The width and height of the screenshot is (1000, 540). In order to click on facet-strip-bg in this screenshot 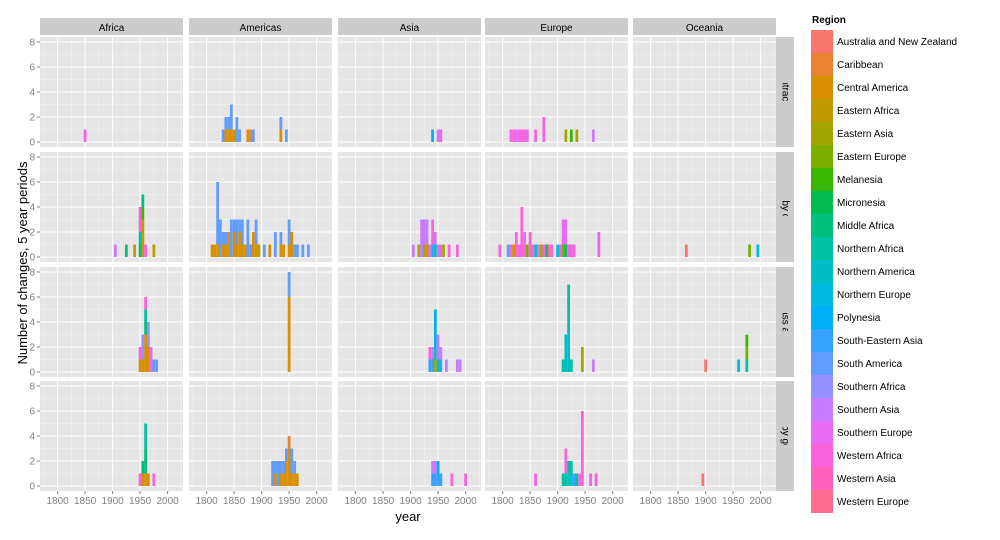, I will do `click(409, 26)`.